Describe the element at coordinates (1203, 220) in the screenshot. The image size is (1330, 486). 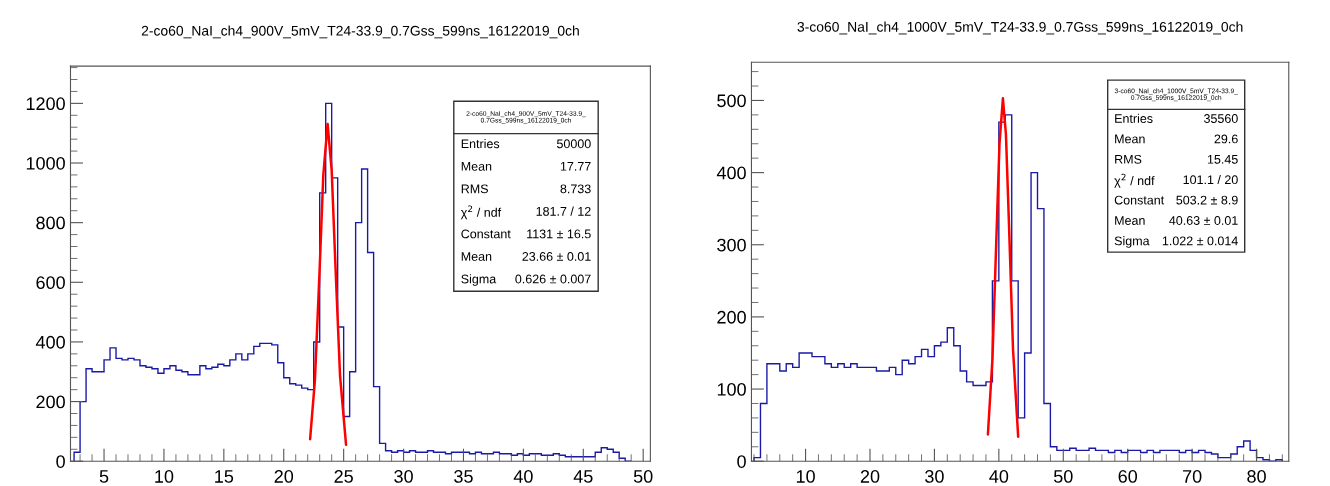
I see `annotation: 40.63 ± 0.01` at that location.